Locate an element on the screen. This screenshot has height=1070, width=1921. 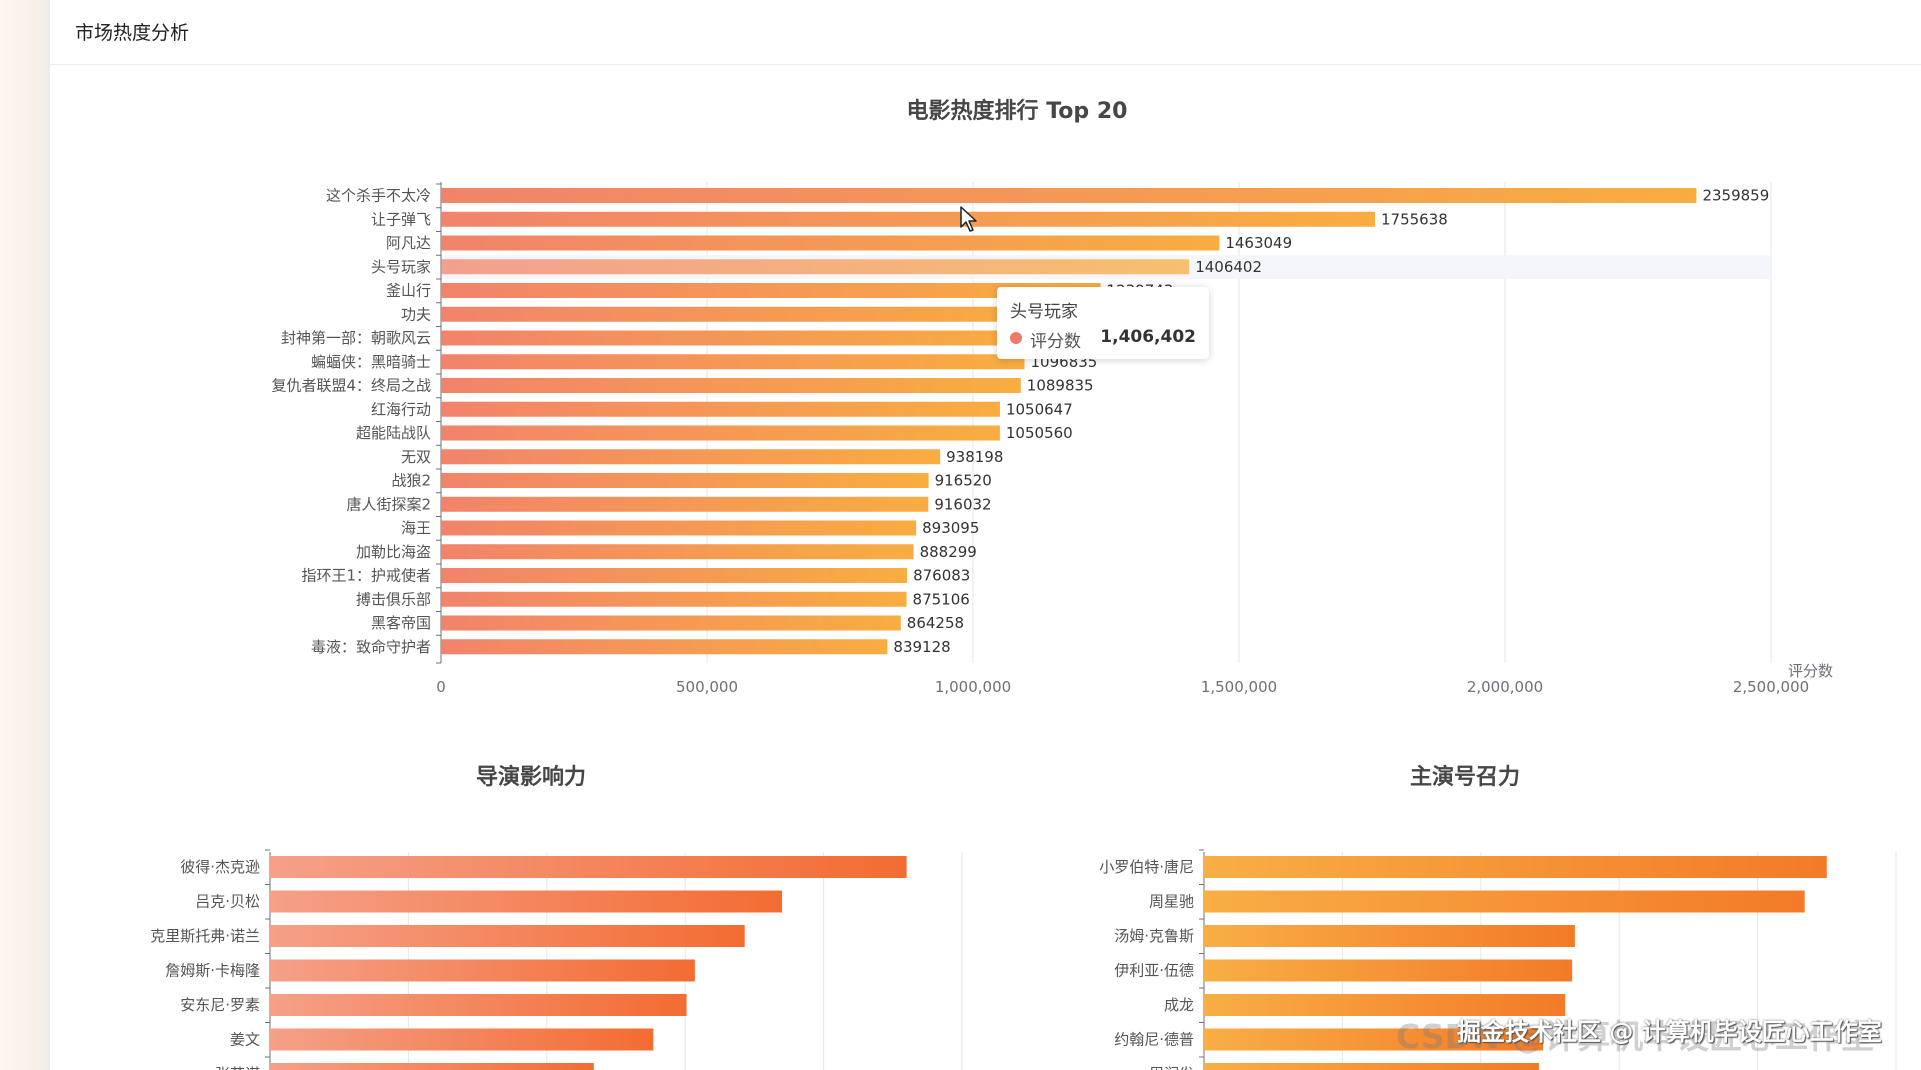
bar-value-label: 1406402 is located at coordinates (1228, 267).